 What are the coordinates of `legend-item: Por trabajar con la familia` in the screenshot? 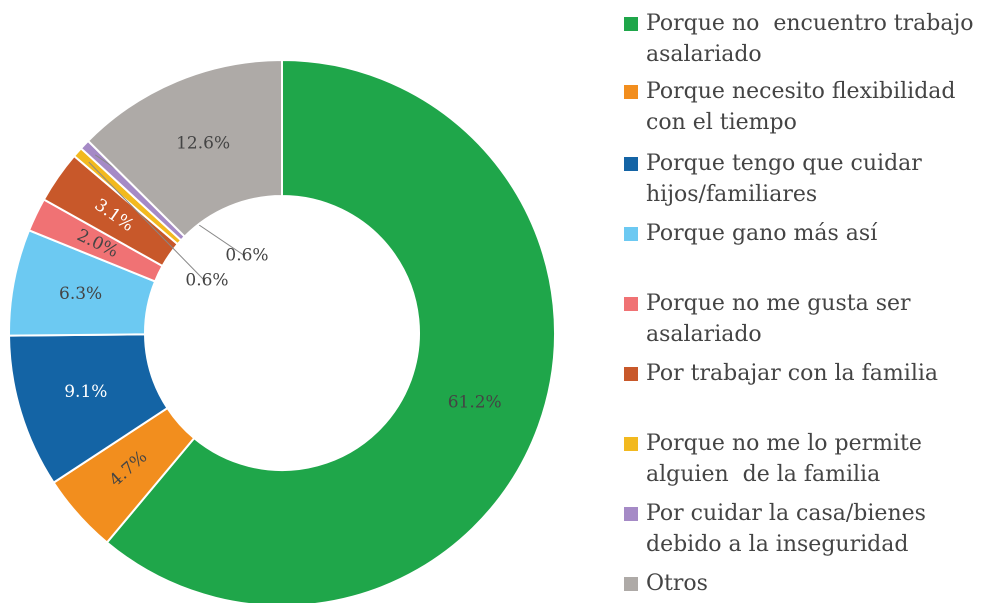 It's located at (810, 373).